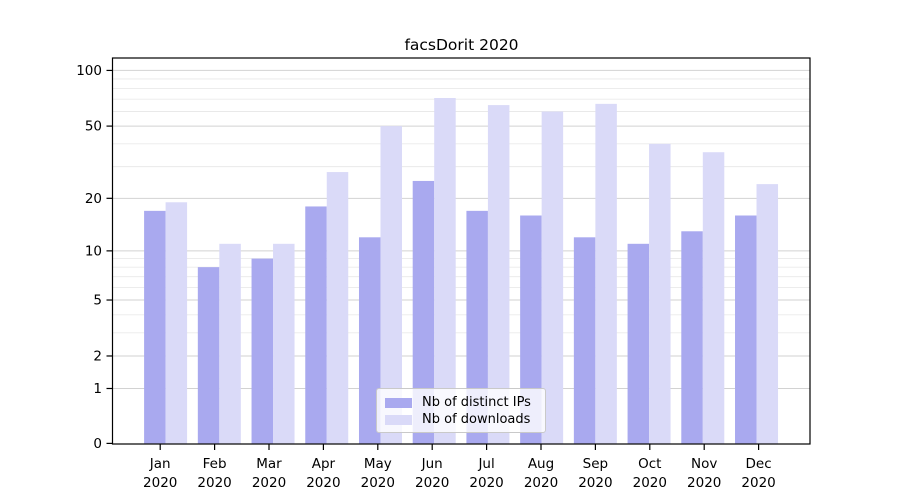  Describe the element at coordinates (595, 483) in the screenshot. I see `x-label-year-Sep: 2020` at that location.